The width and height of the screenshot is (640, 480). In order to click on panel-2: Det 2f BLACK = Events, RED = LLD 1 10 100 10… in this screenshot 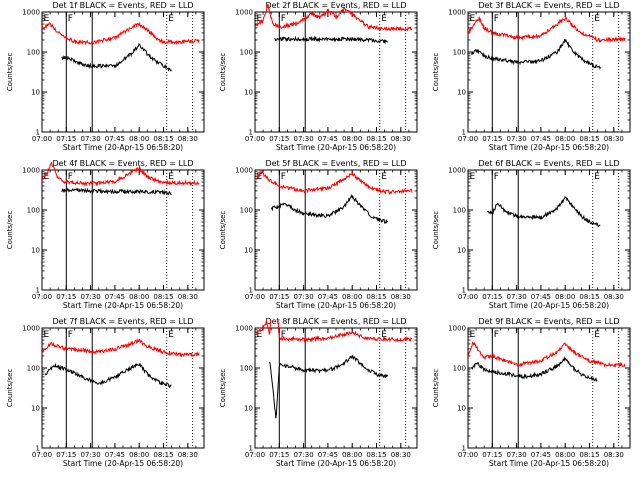, I will do `click(318, 76)`.